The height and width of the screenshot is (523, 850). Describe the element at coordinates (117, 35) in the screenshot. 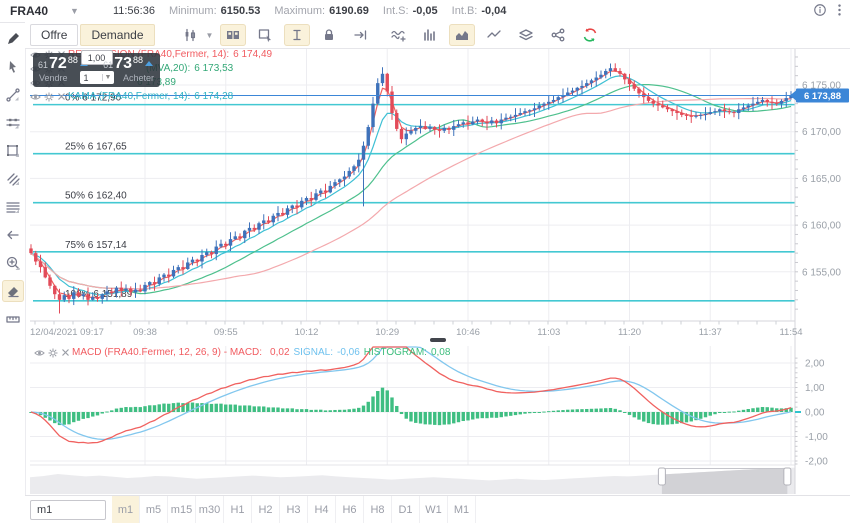

I see `demande-button: Demande` at that location.